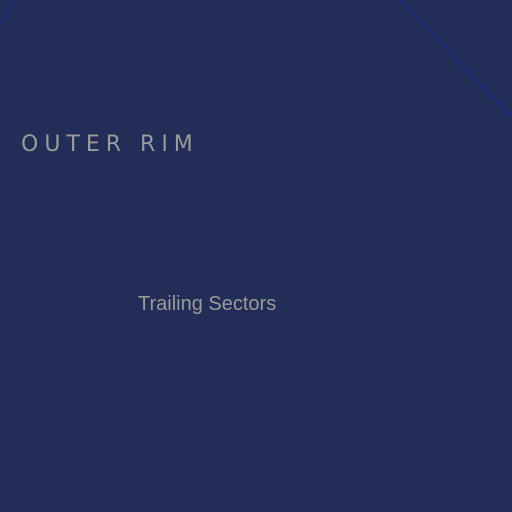 This screenshot has height=512, width=512. Describe the element at coordinates (207, 304) in the screenshot. I see `sector-label-trailing-sectors: Trailing Sectors` at that location.